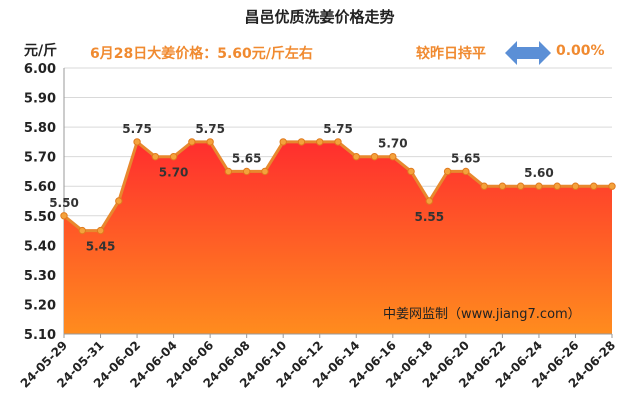 The height and width of the screenshot is (409, 639). I want to click on data-label: 5.55, so click(430, 217).